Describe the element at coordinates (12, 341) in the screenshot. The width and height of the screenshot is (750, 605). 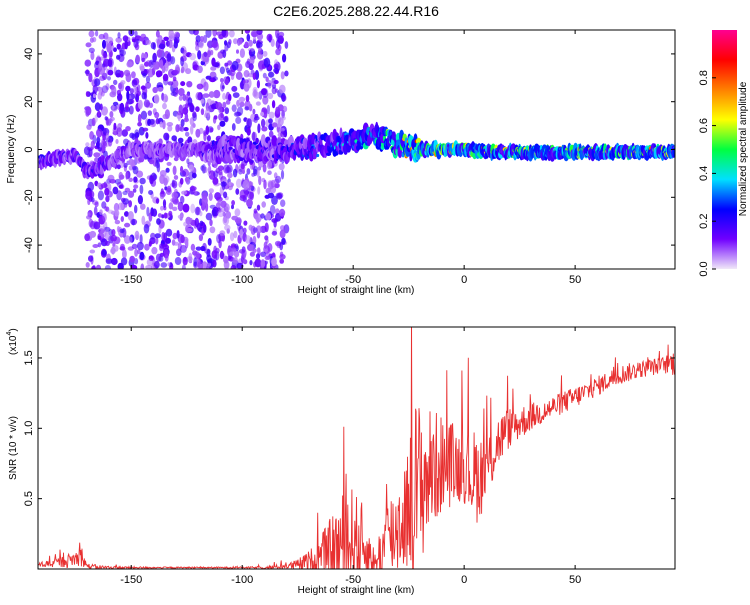
I see `snr-exponent-label: (x104)` at that location.